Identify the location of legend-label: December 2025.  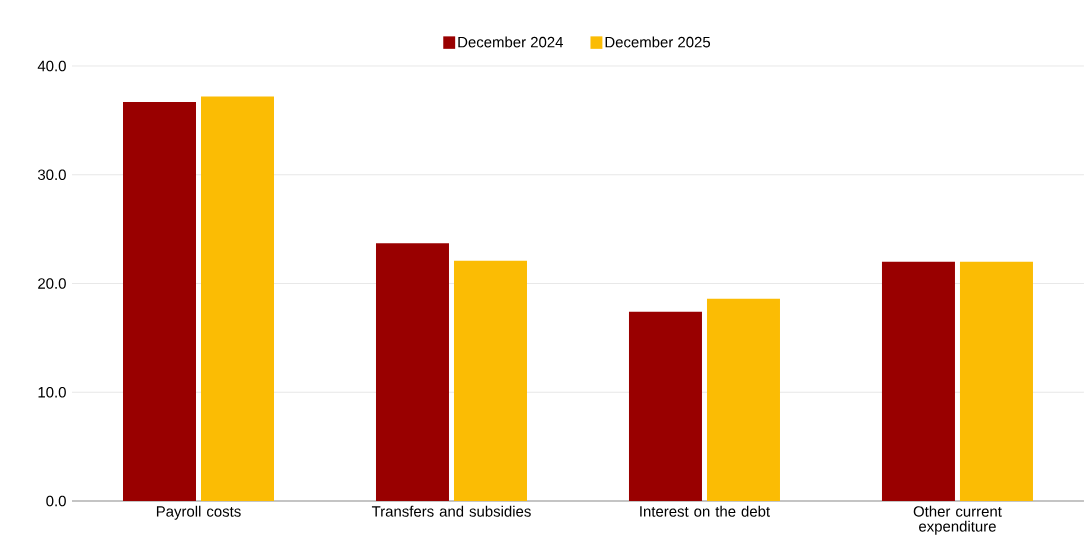
(658, 42).